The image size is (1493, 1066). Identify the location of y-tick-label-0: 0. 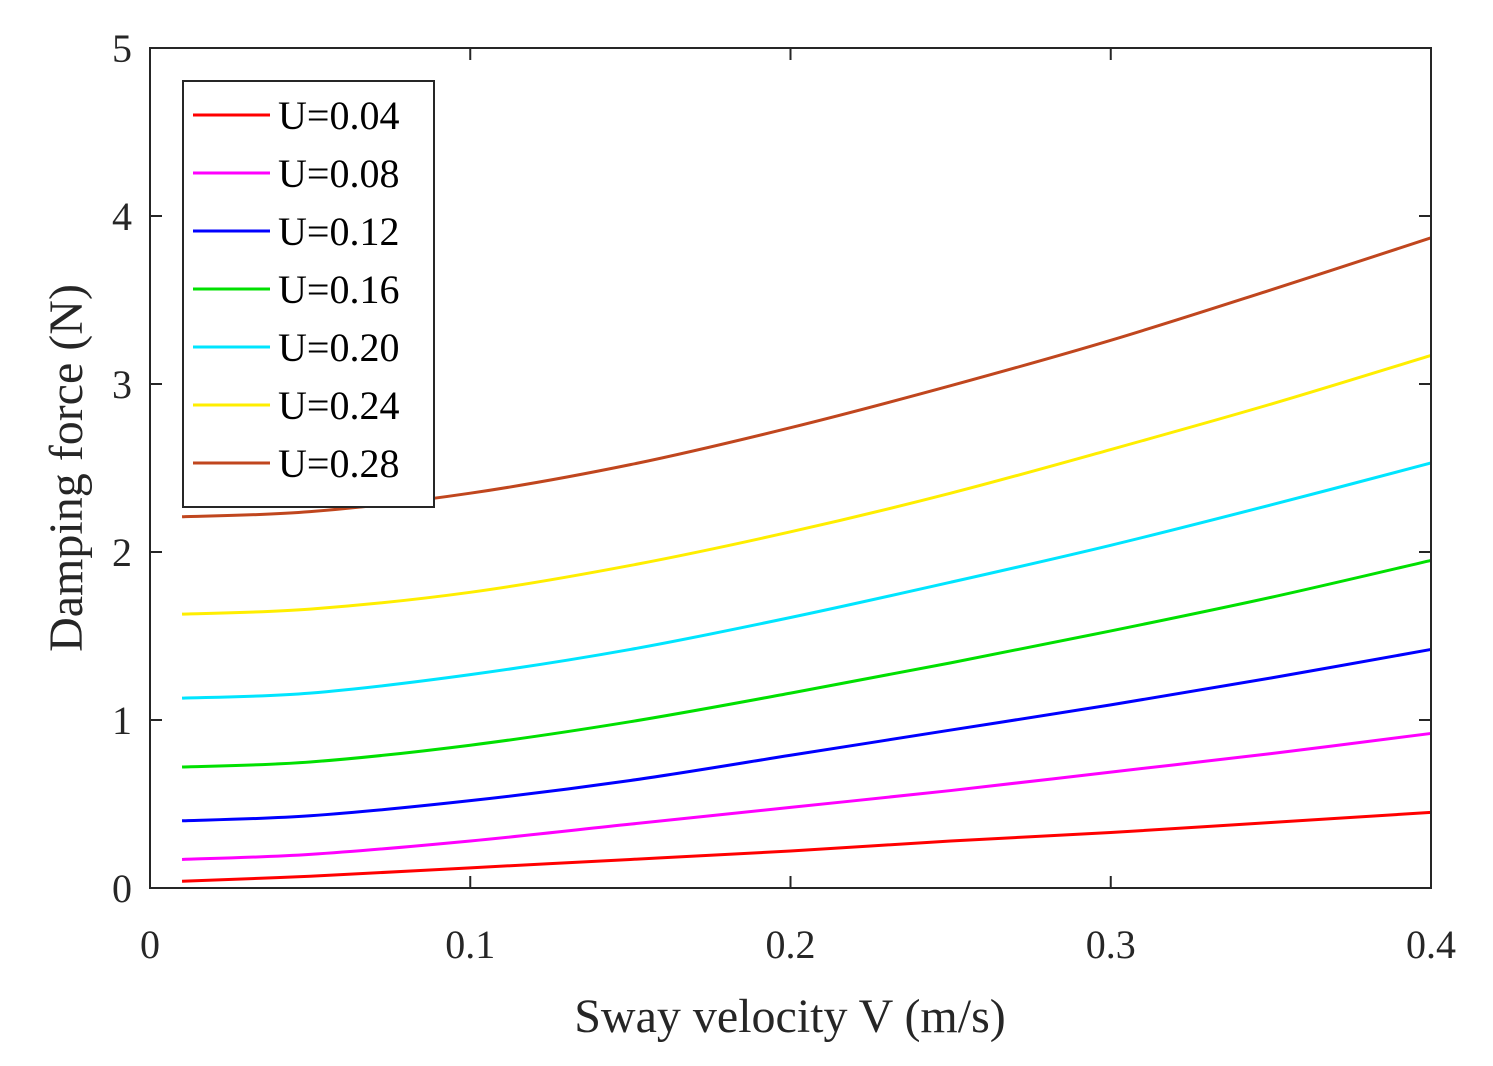
(122, 888).